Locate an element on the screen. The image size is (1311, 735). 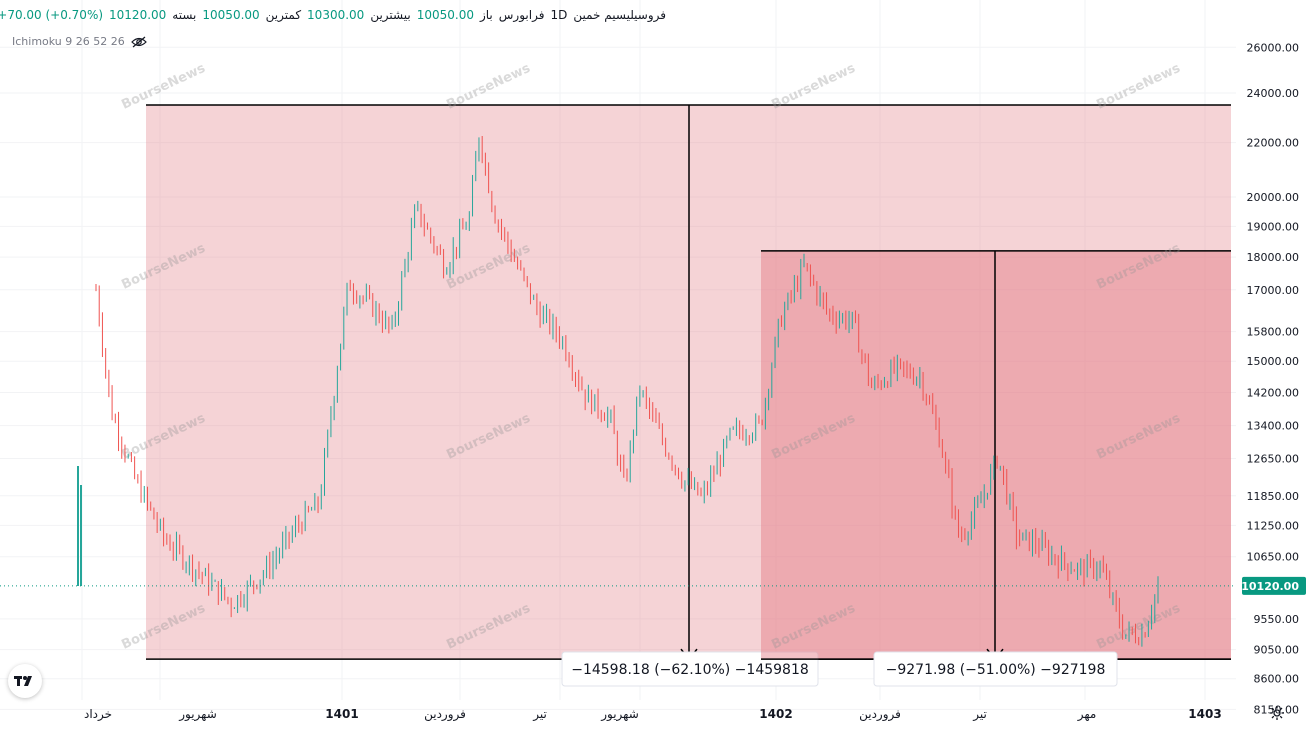
measure-label: −9271.98 (−51.00%) −927198 is located at coordinates (996, 670).